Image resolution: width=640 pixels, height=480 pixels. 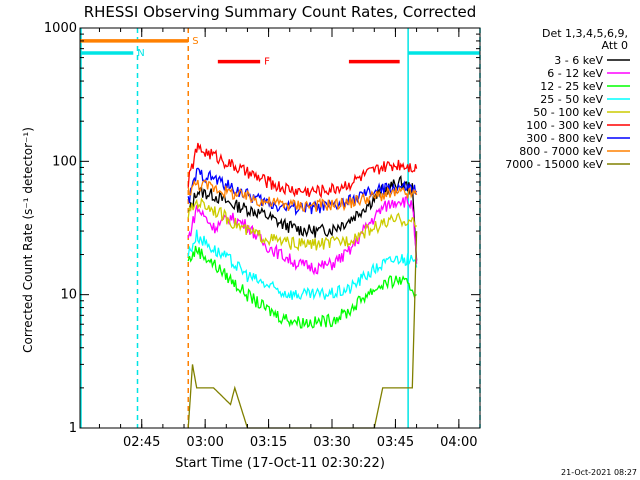 I want to click on timestamp: 21-Oct-2021 08:27, so click(x=599, y=472).